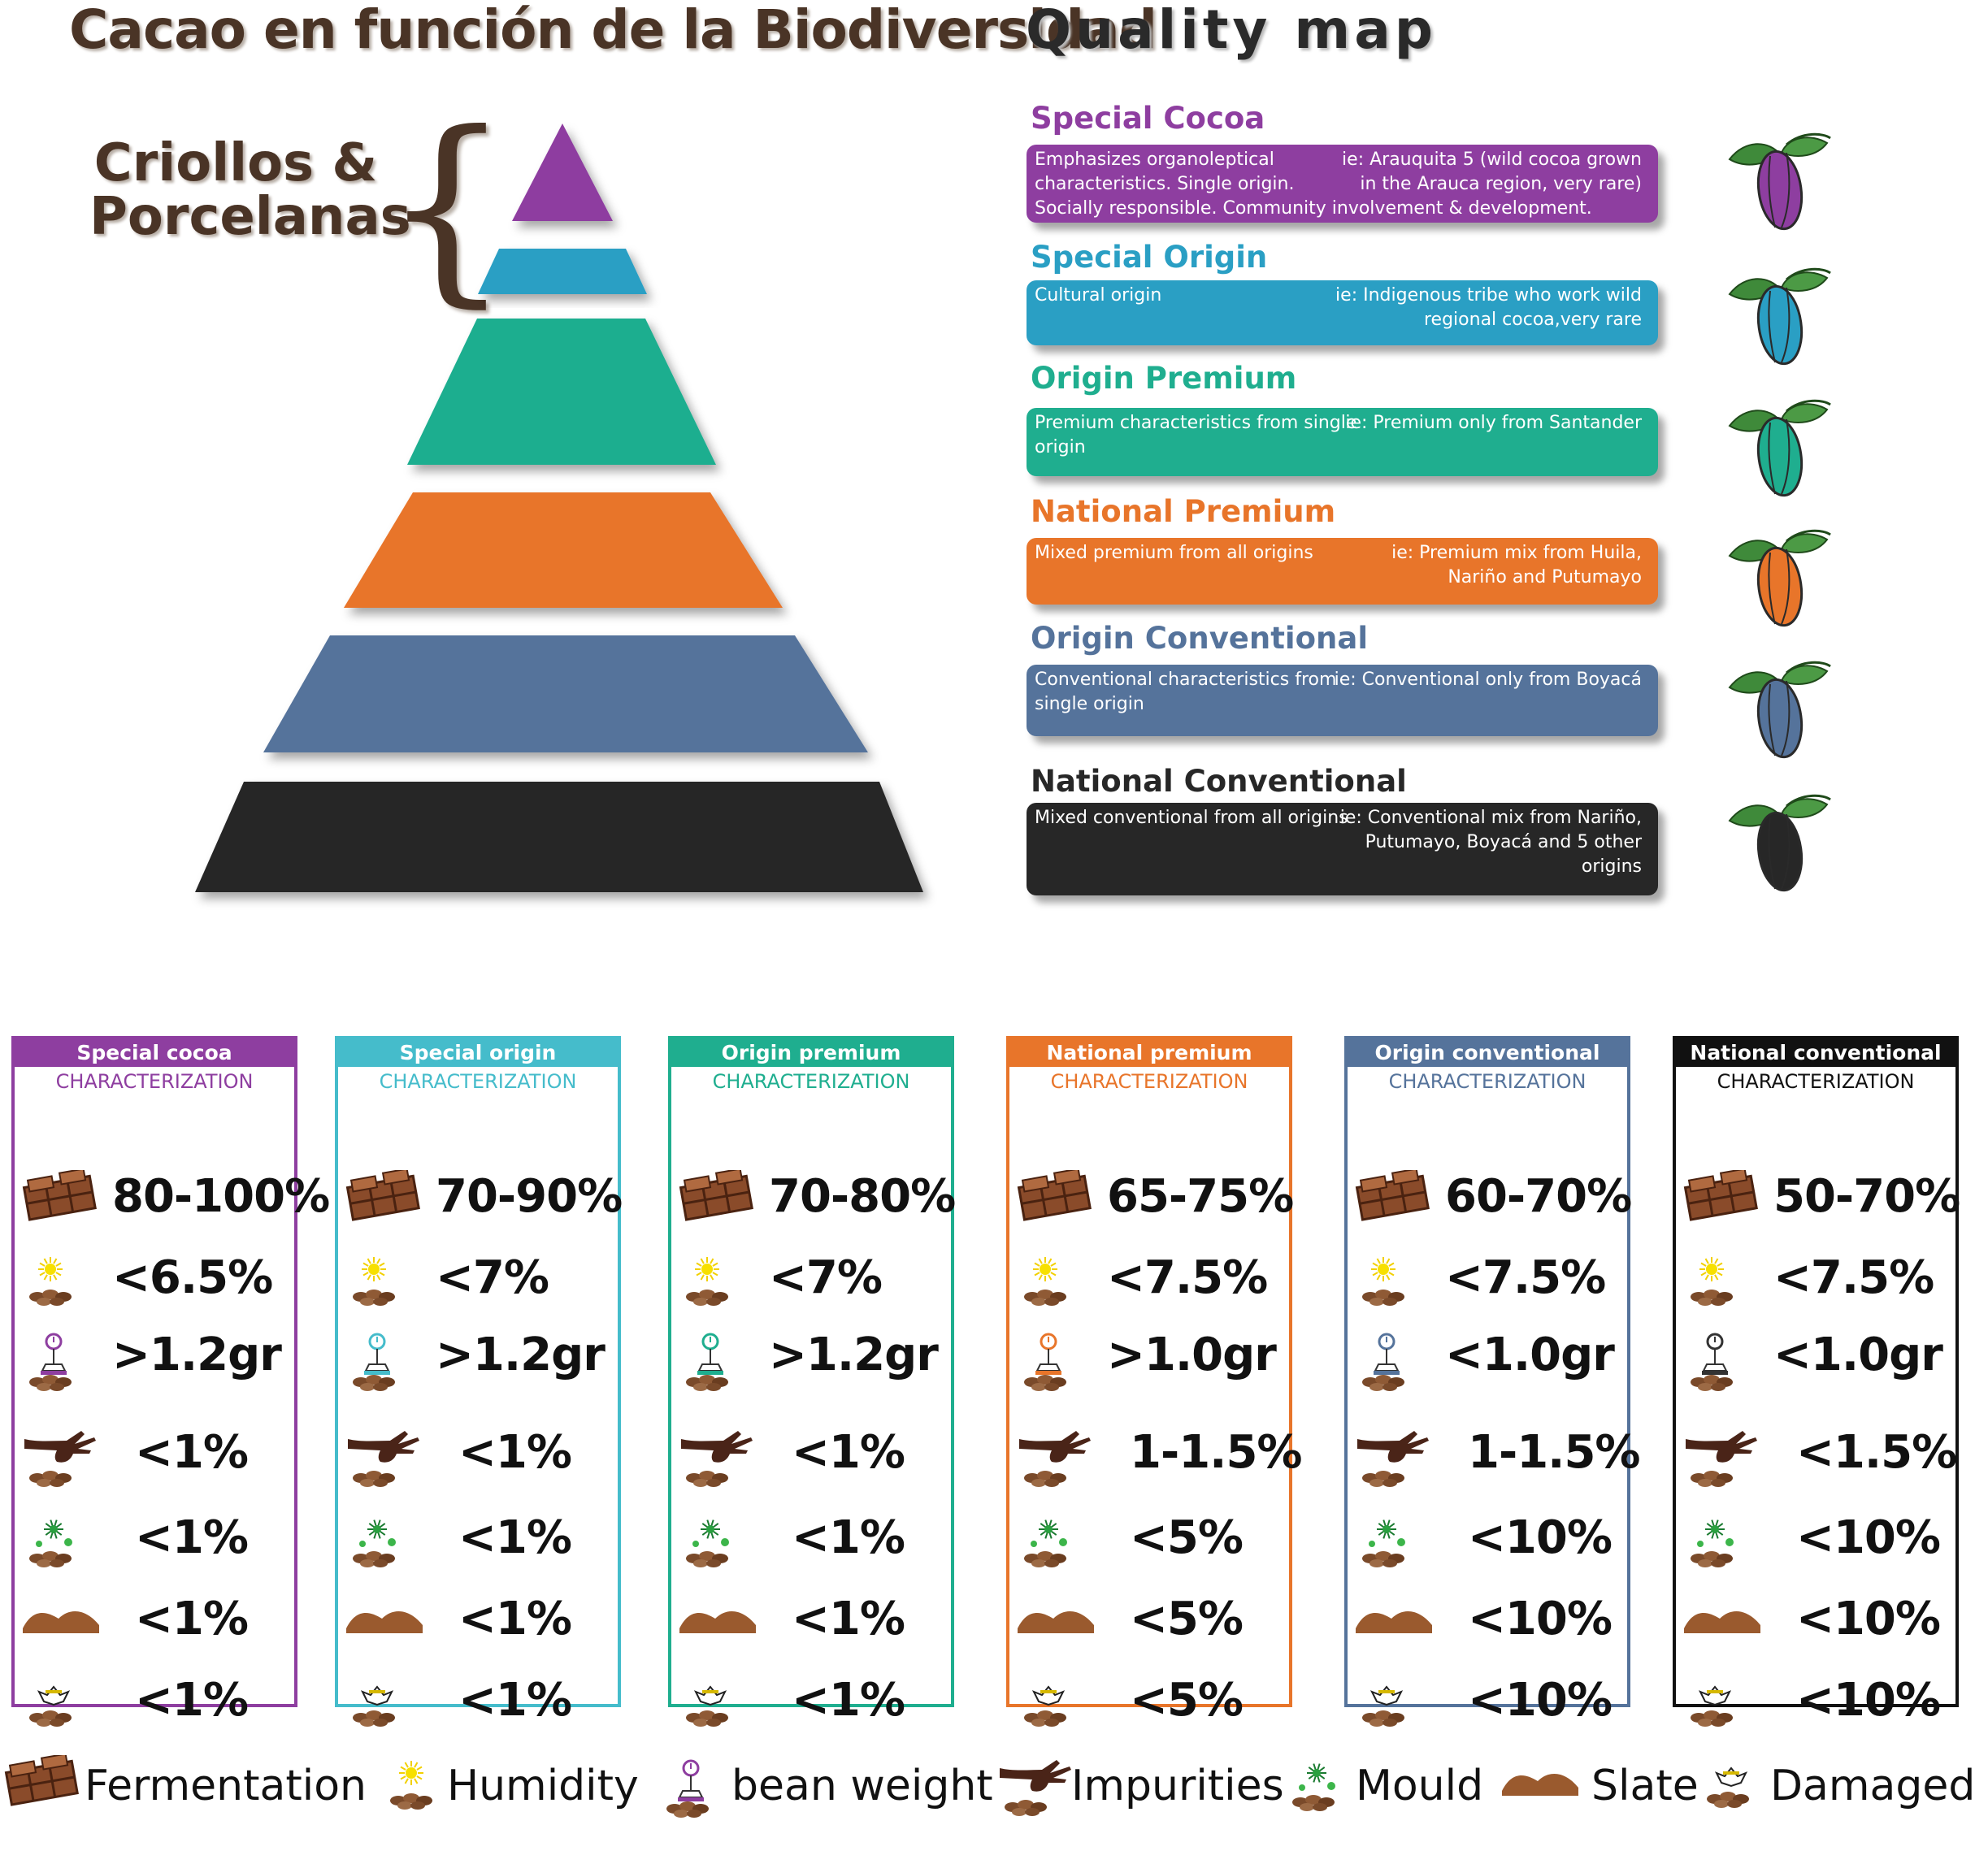 The width and height of the screenshot is (1988, 1851). Describe the element at coordinates (1177, 1786) in the screenshot. I see `legend-label-impurities: Impurities` at that location.